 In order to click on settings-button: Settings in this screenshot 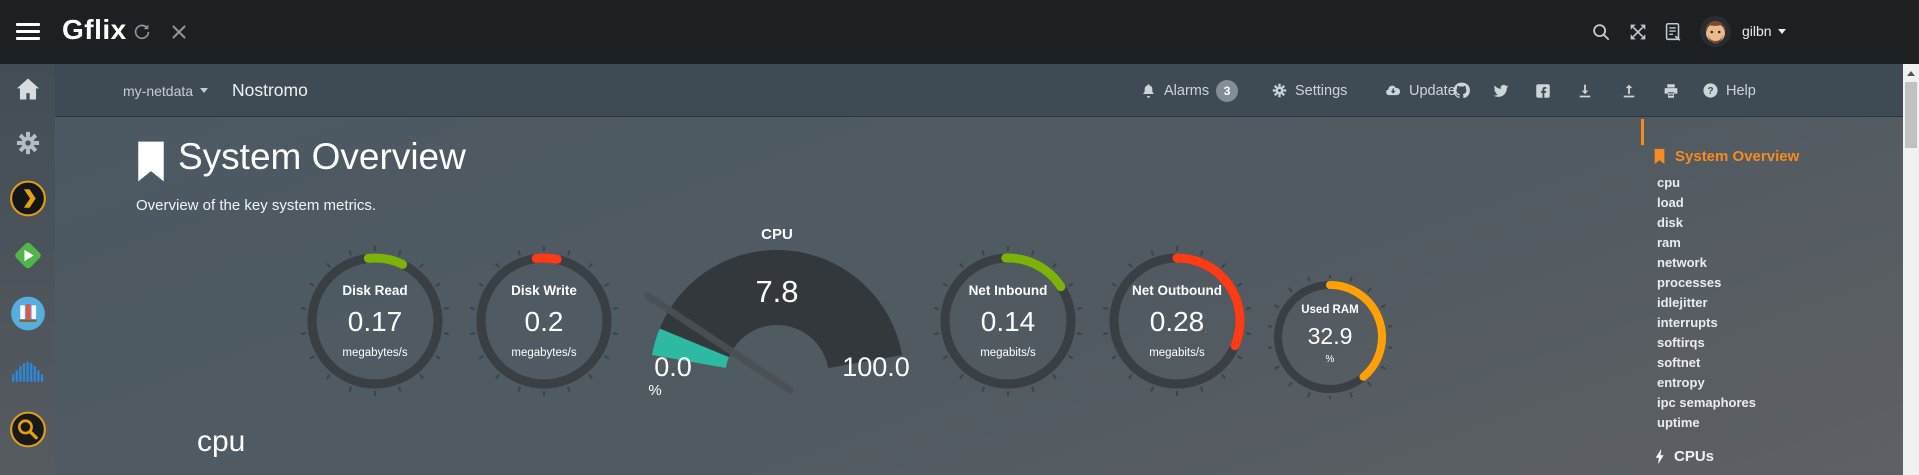, I will do `click(1309, 90)`.